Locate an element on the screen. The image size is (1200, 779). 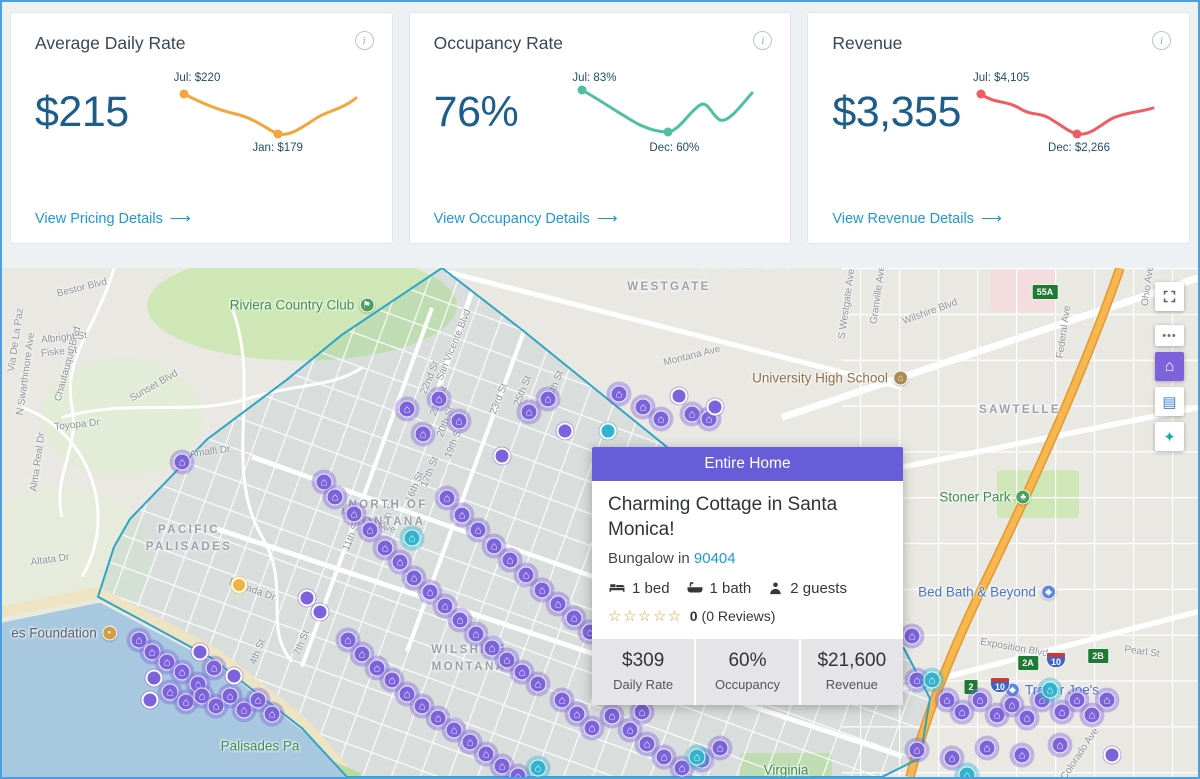
view-pricing-details-link: View Pricing Details ⟶ is located at coordinates (201, 219).